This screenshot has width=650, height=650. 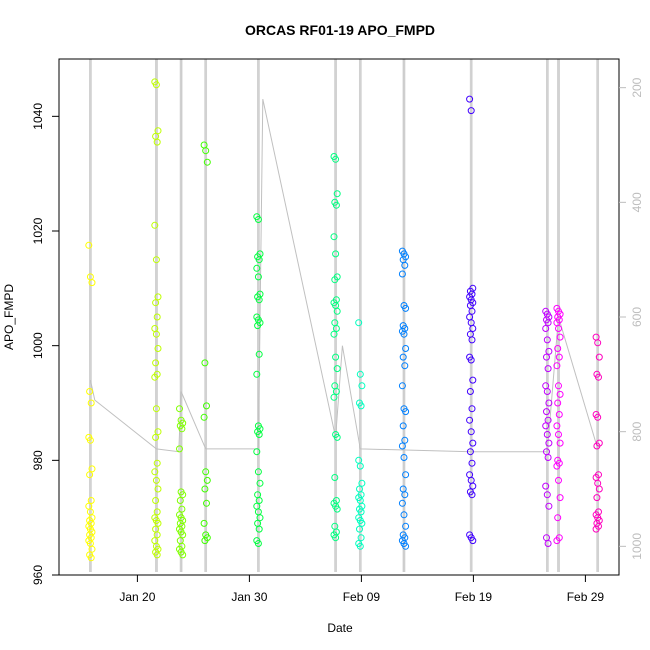 What do you see at coordinates (340, 30) in the screenshot?
I see `chart-title: ORCAS RF01-19 APO_FMPD` at bounding box center [340, 30].